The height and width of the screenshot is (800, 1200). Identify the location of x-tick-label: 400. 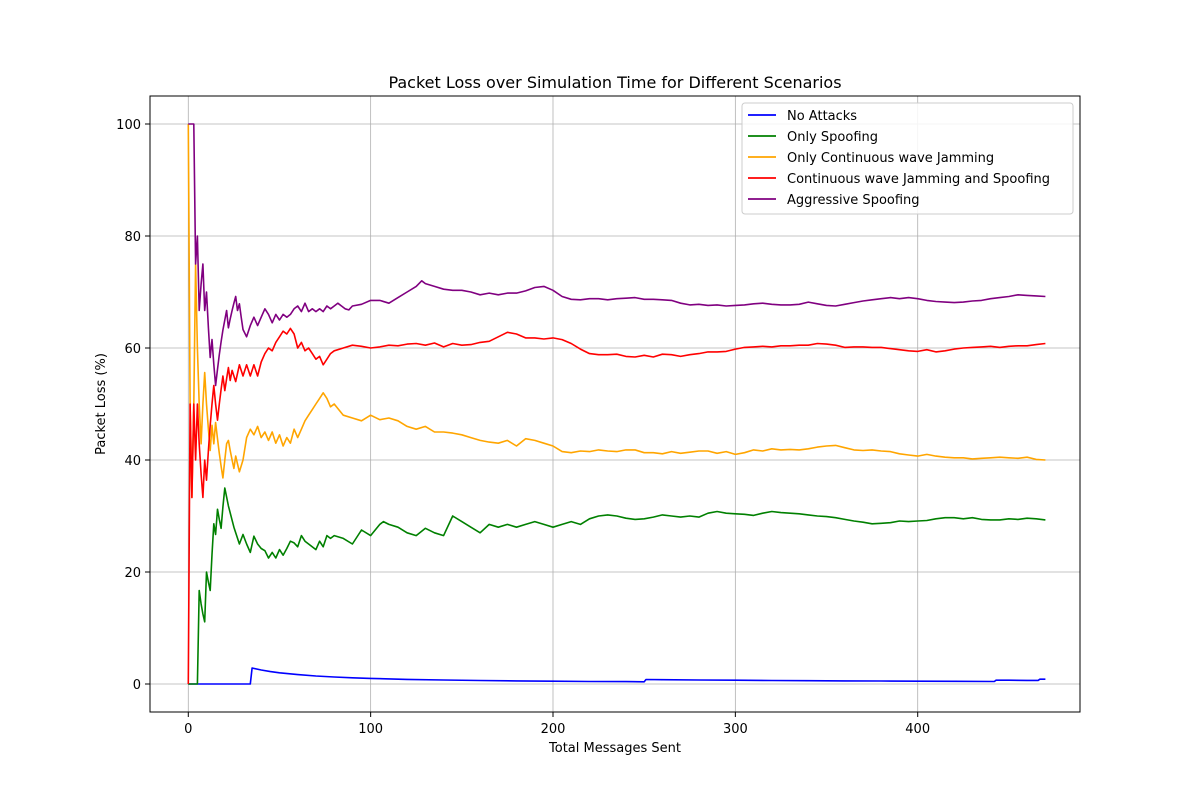
(917, 729).